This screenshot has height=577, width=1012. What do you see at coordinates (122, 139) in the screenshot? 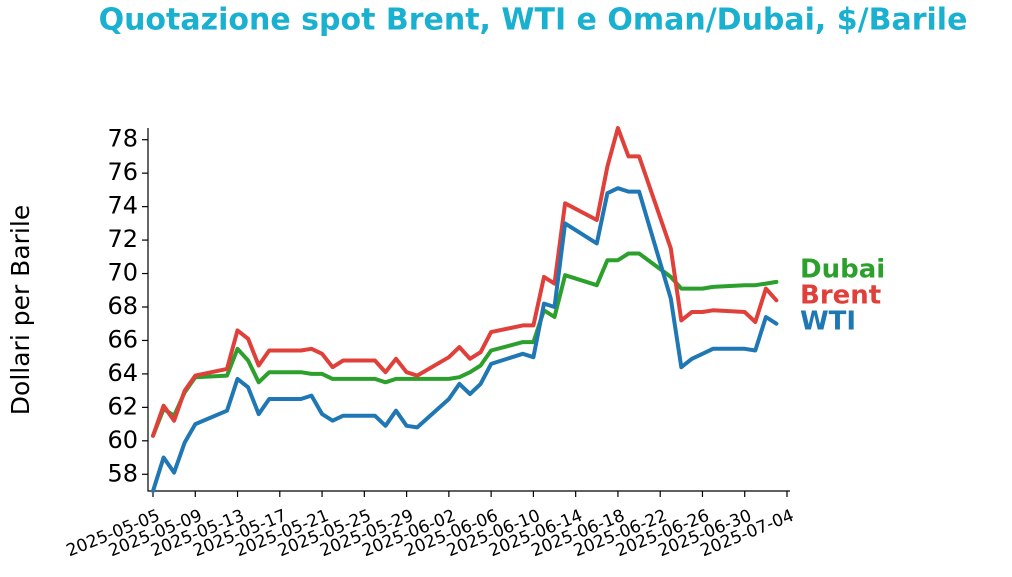
I see `y-tick-label: 78` at bounding box center [122, 139].